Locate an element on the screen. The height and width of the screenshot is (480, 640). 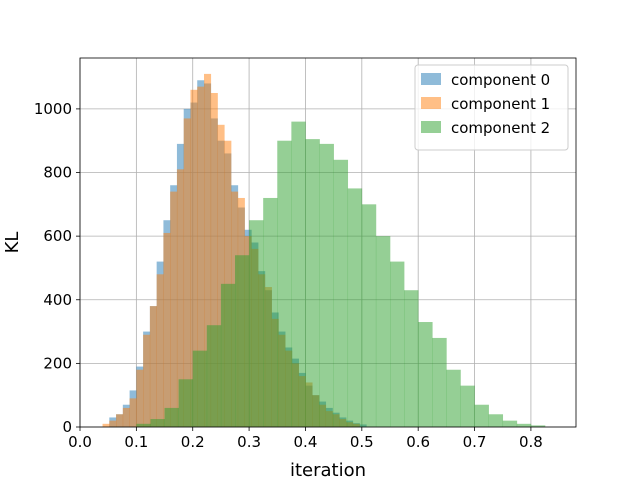
y-tick-label: 600 is located at coordinates (57, 236).